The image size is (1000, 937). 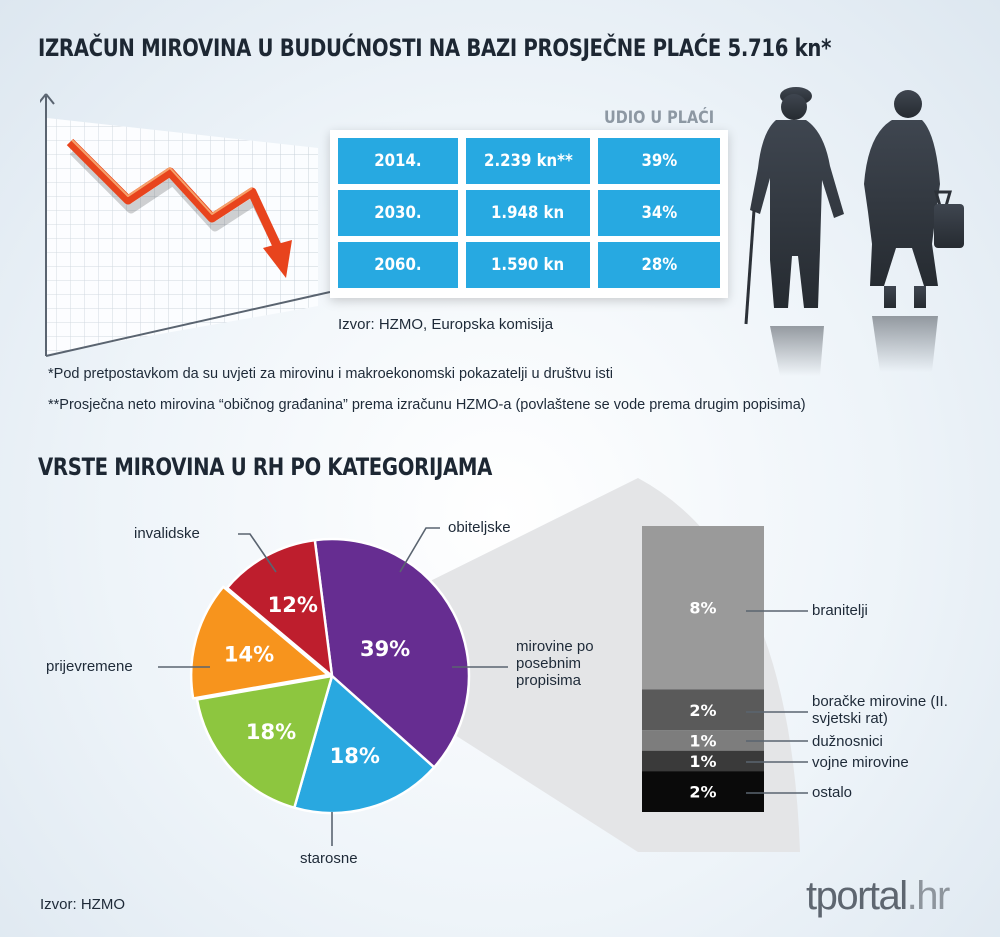 What do you see at coordinates (385, 649) in the screenshot?
I see `pie-value-0: 39%` at bounding box center [385, 649].